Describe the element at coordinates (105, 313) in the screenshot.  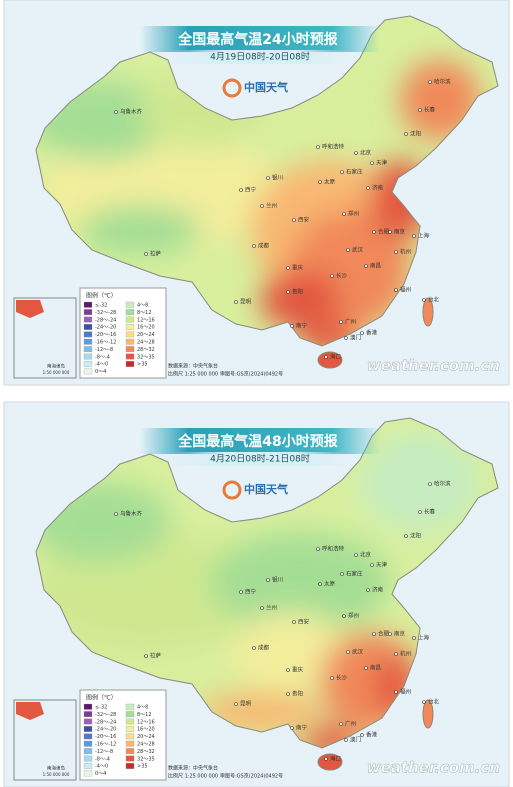
I see `legend-label: -32～-28` at that location.